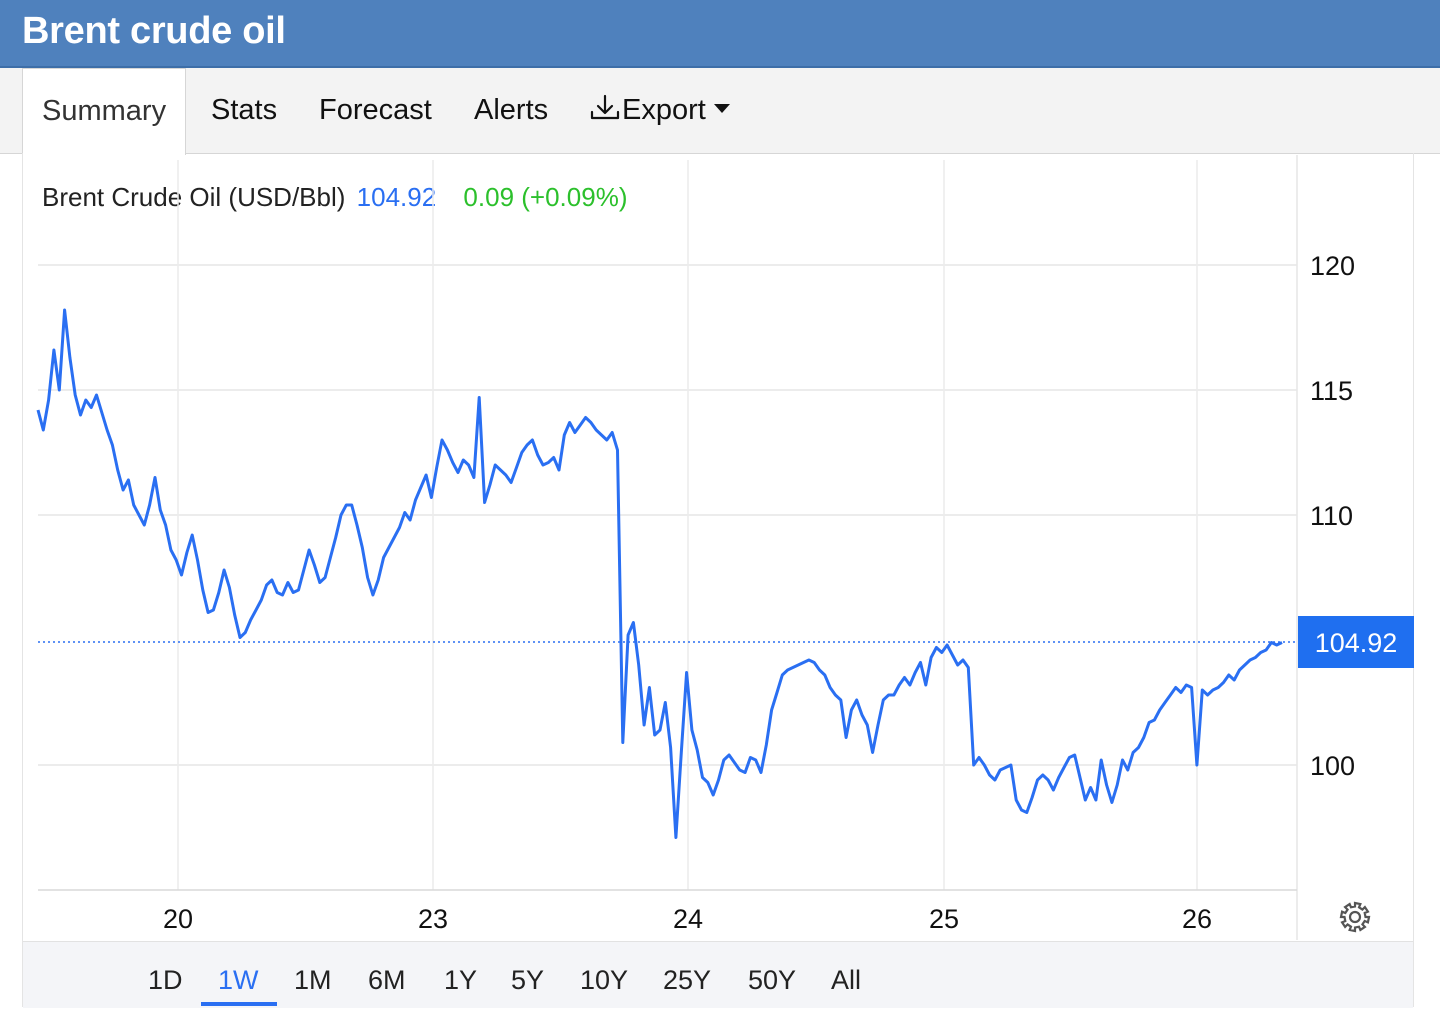 The width and height of the screenshot is (1440, 1022). Describe the element at coordinates (721, 108) in the screenshot. I see `chevron-down-icon` at that location.